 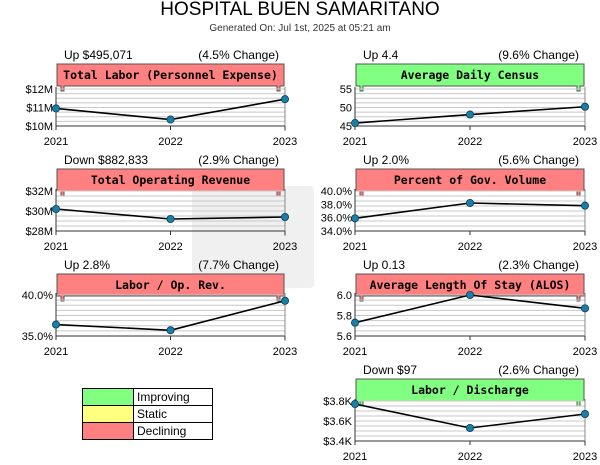 I want to click on chart1-x-tick-label: 2022, so click(x=170, y=142).